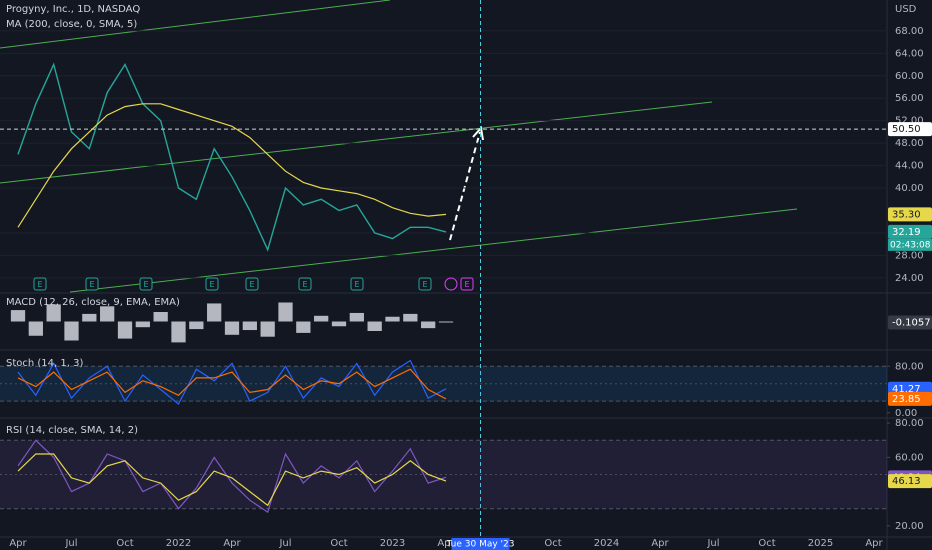 This screenshot has width=932, height=550. I want to click on macd-title: MACD (12, 26, close, 9, EMA, EMA), so click(93, 302).